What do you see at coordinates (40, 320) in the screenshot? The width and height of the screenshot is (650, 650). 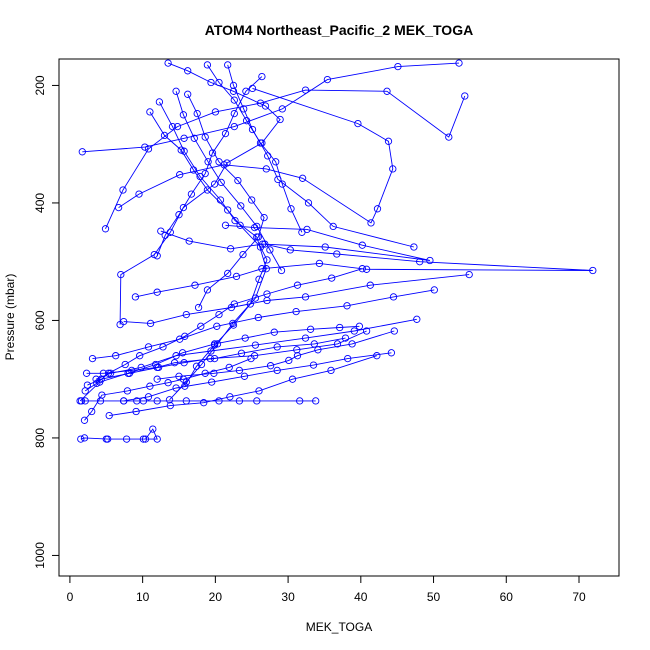 I see `y-tick-label: 600` at bounding box center [40, 320].